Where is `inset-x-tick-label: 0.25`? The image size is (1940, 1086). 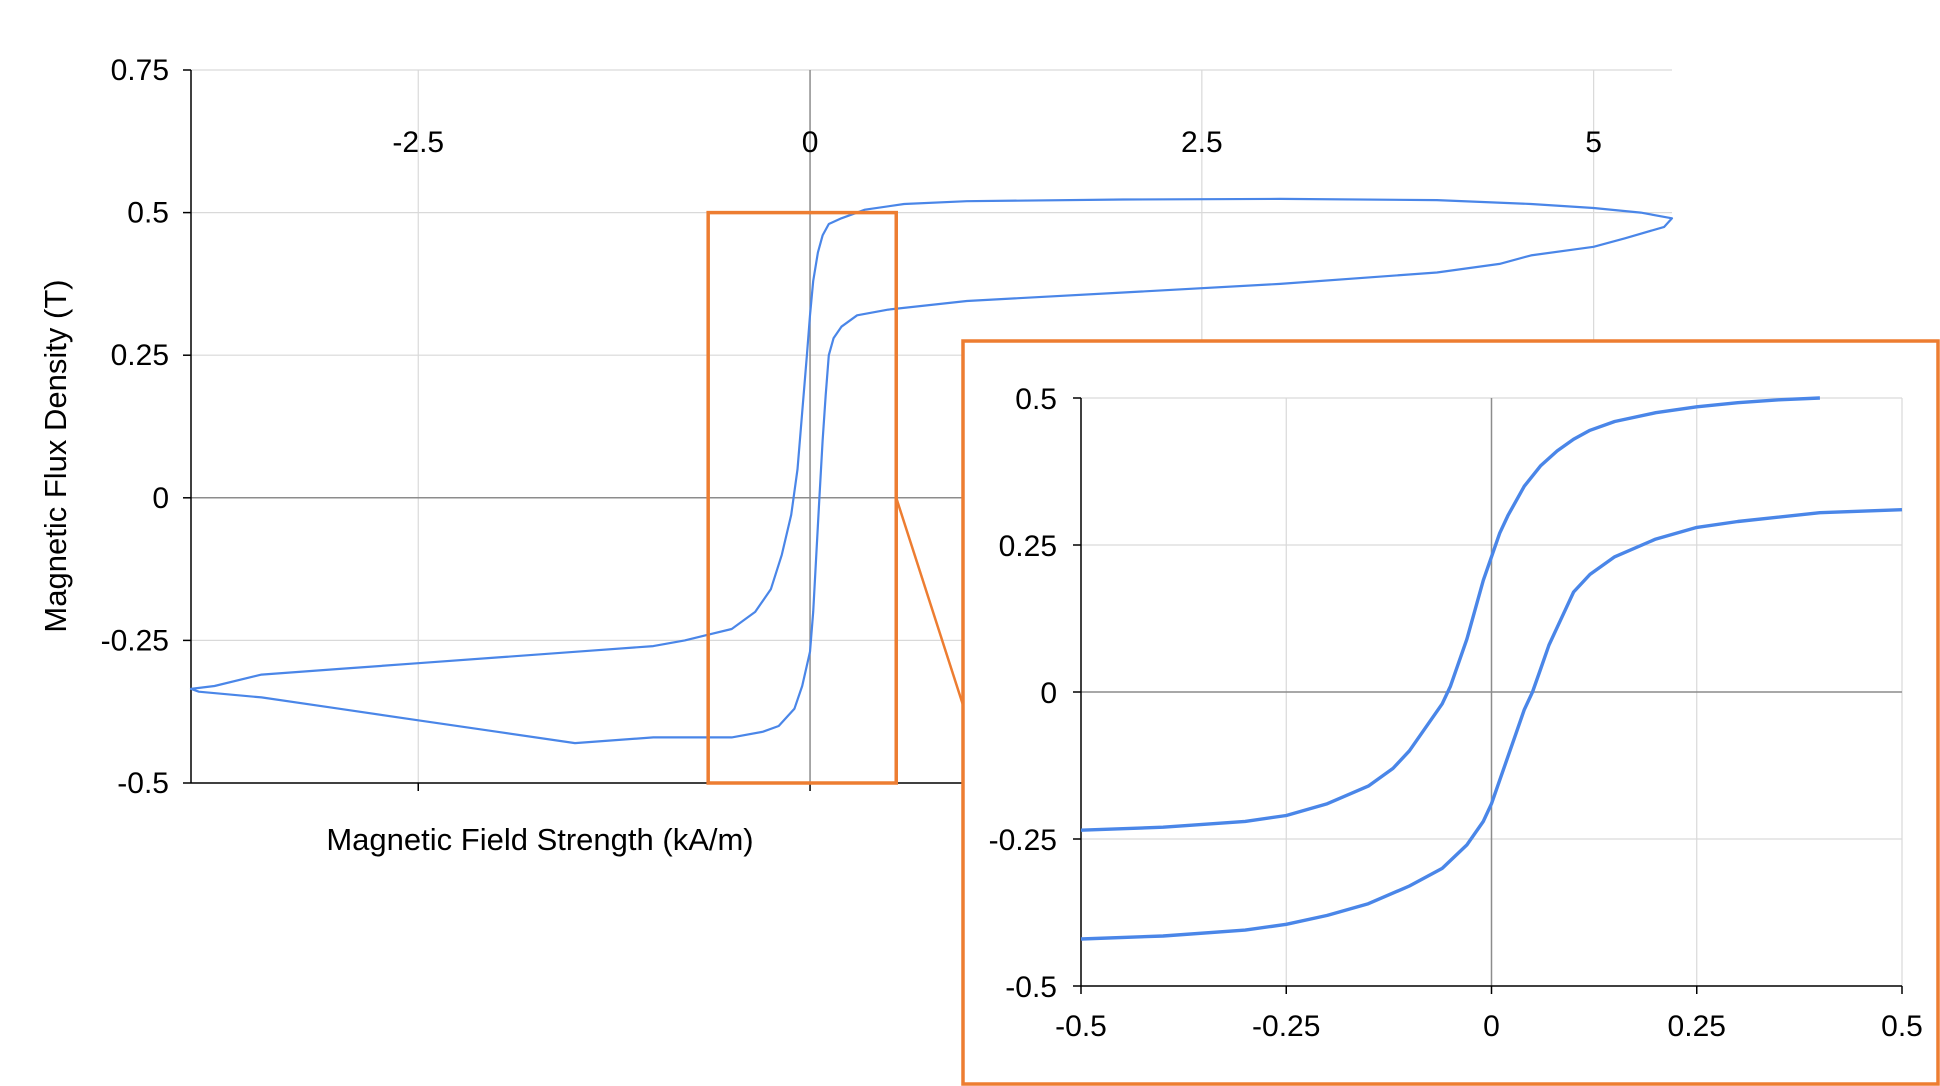 inset-x-tick-label: 0.25 is located at coordinates (1697, 1026).